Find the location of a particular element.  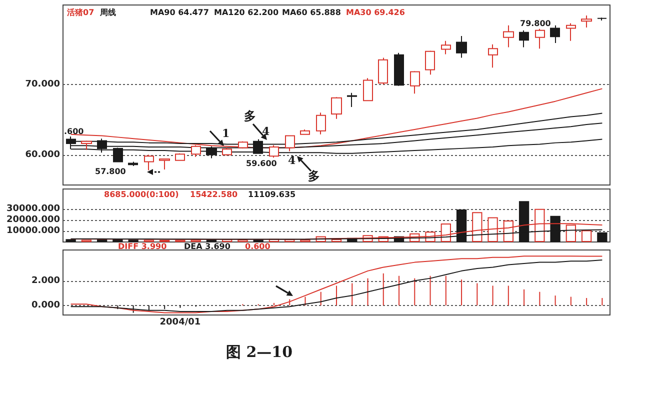

annotation: 周线 is located at coordinates (108, 12).